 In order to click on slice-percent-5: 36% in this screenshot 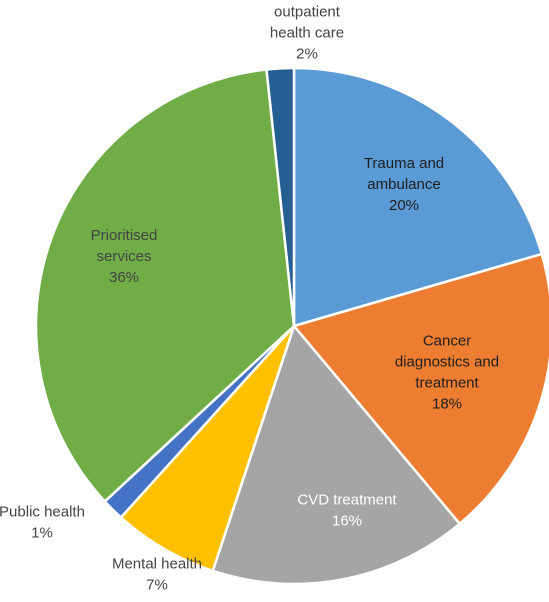, I will do `click(124, 277)`.